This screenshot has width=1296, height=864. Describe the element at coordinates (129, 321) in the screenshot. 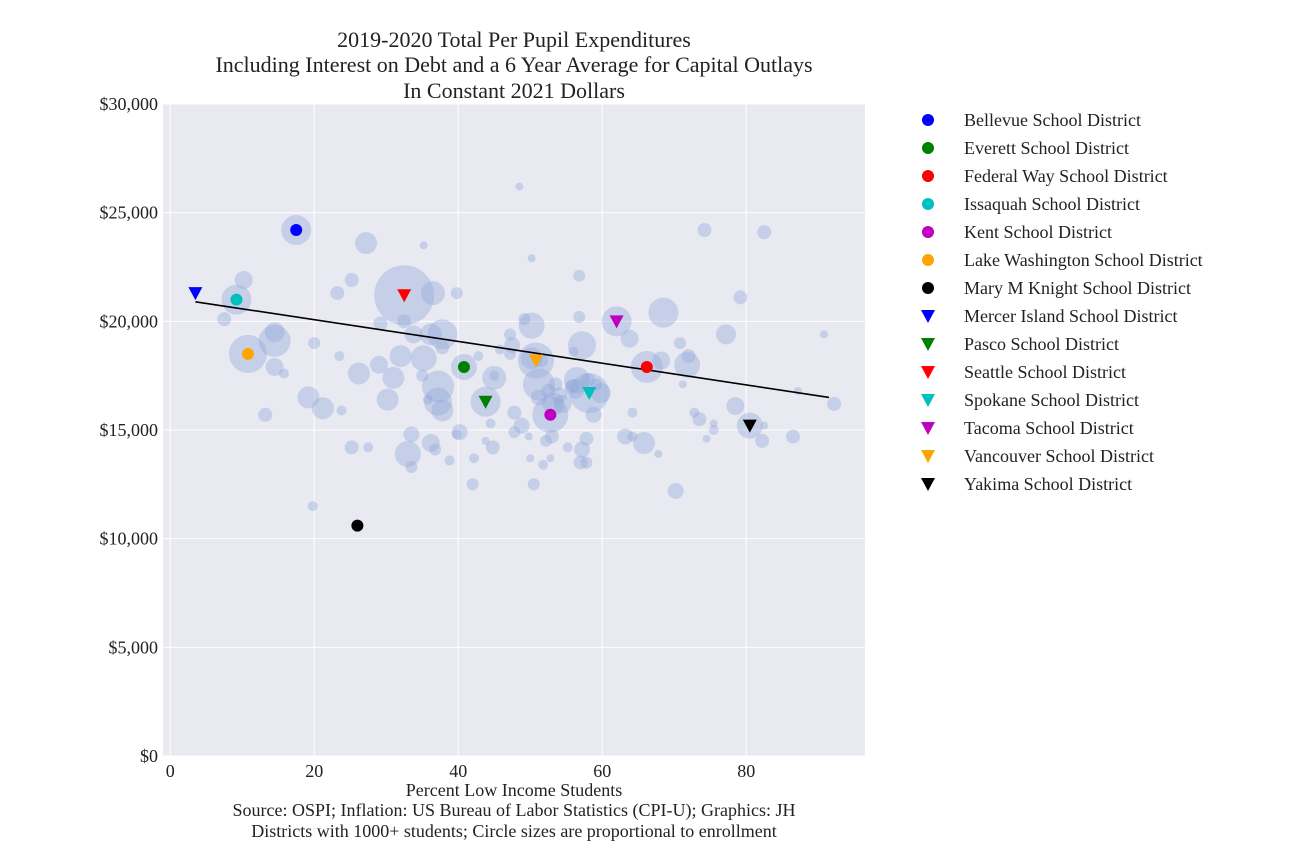

I see `y-tick-label: $20,000` at that location.